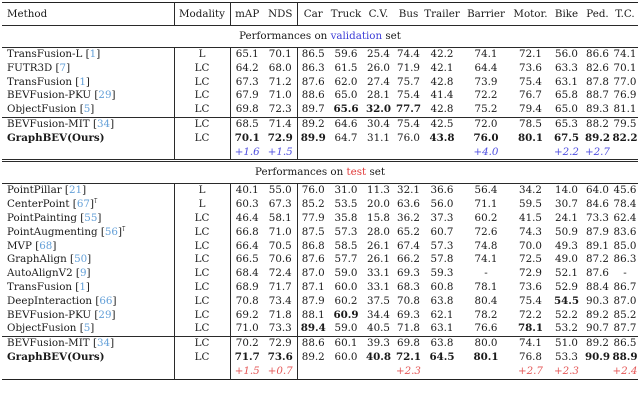  I want to click on value-cell: 85.2, so click(312, 205).